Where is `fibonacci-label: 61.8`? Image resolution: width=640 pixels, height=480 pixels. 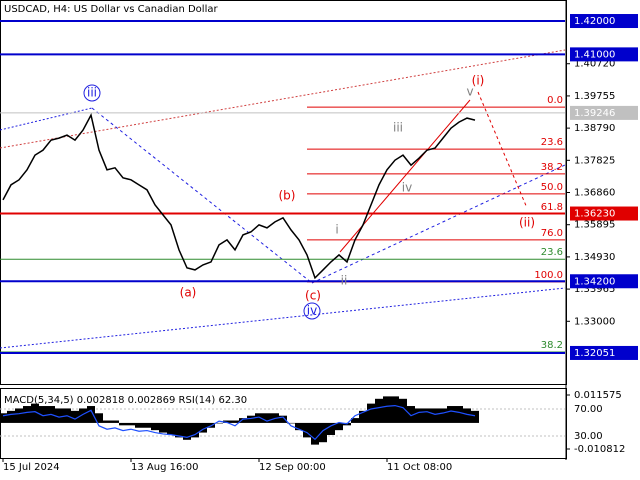 fibonacci-label: 61.8 is located at coordinates (552, 207).